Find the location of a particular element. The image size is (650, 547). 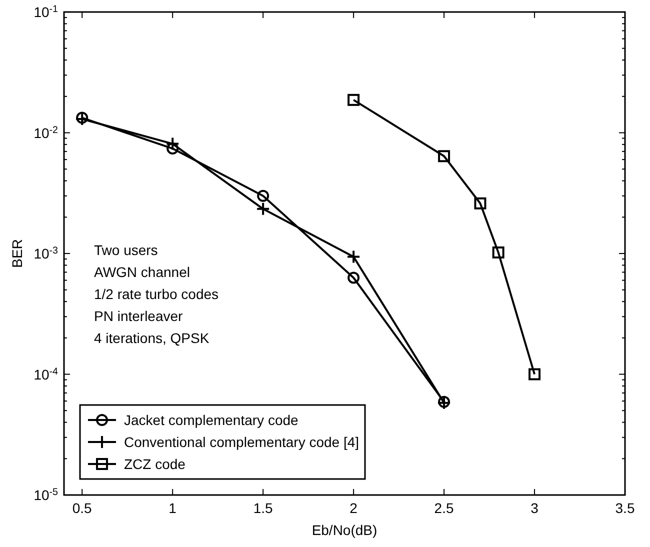

annotation: 1/2 rate turbo codes is located at coordinates (156, 294).